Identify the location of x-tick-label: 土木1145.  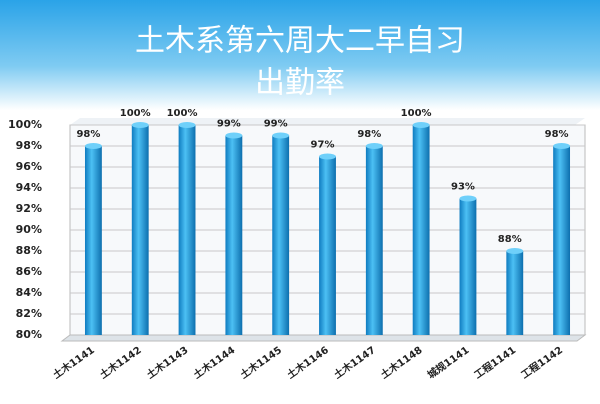
(260, 362).